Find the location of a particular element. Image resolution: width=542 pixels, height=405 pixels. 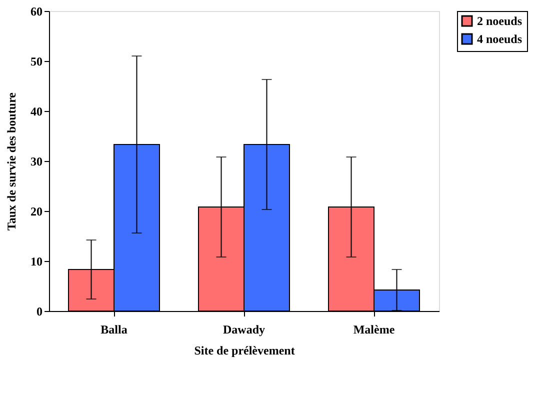

legend-label: 2 noeuds is located at coordinates (499, 21).